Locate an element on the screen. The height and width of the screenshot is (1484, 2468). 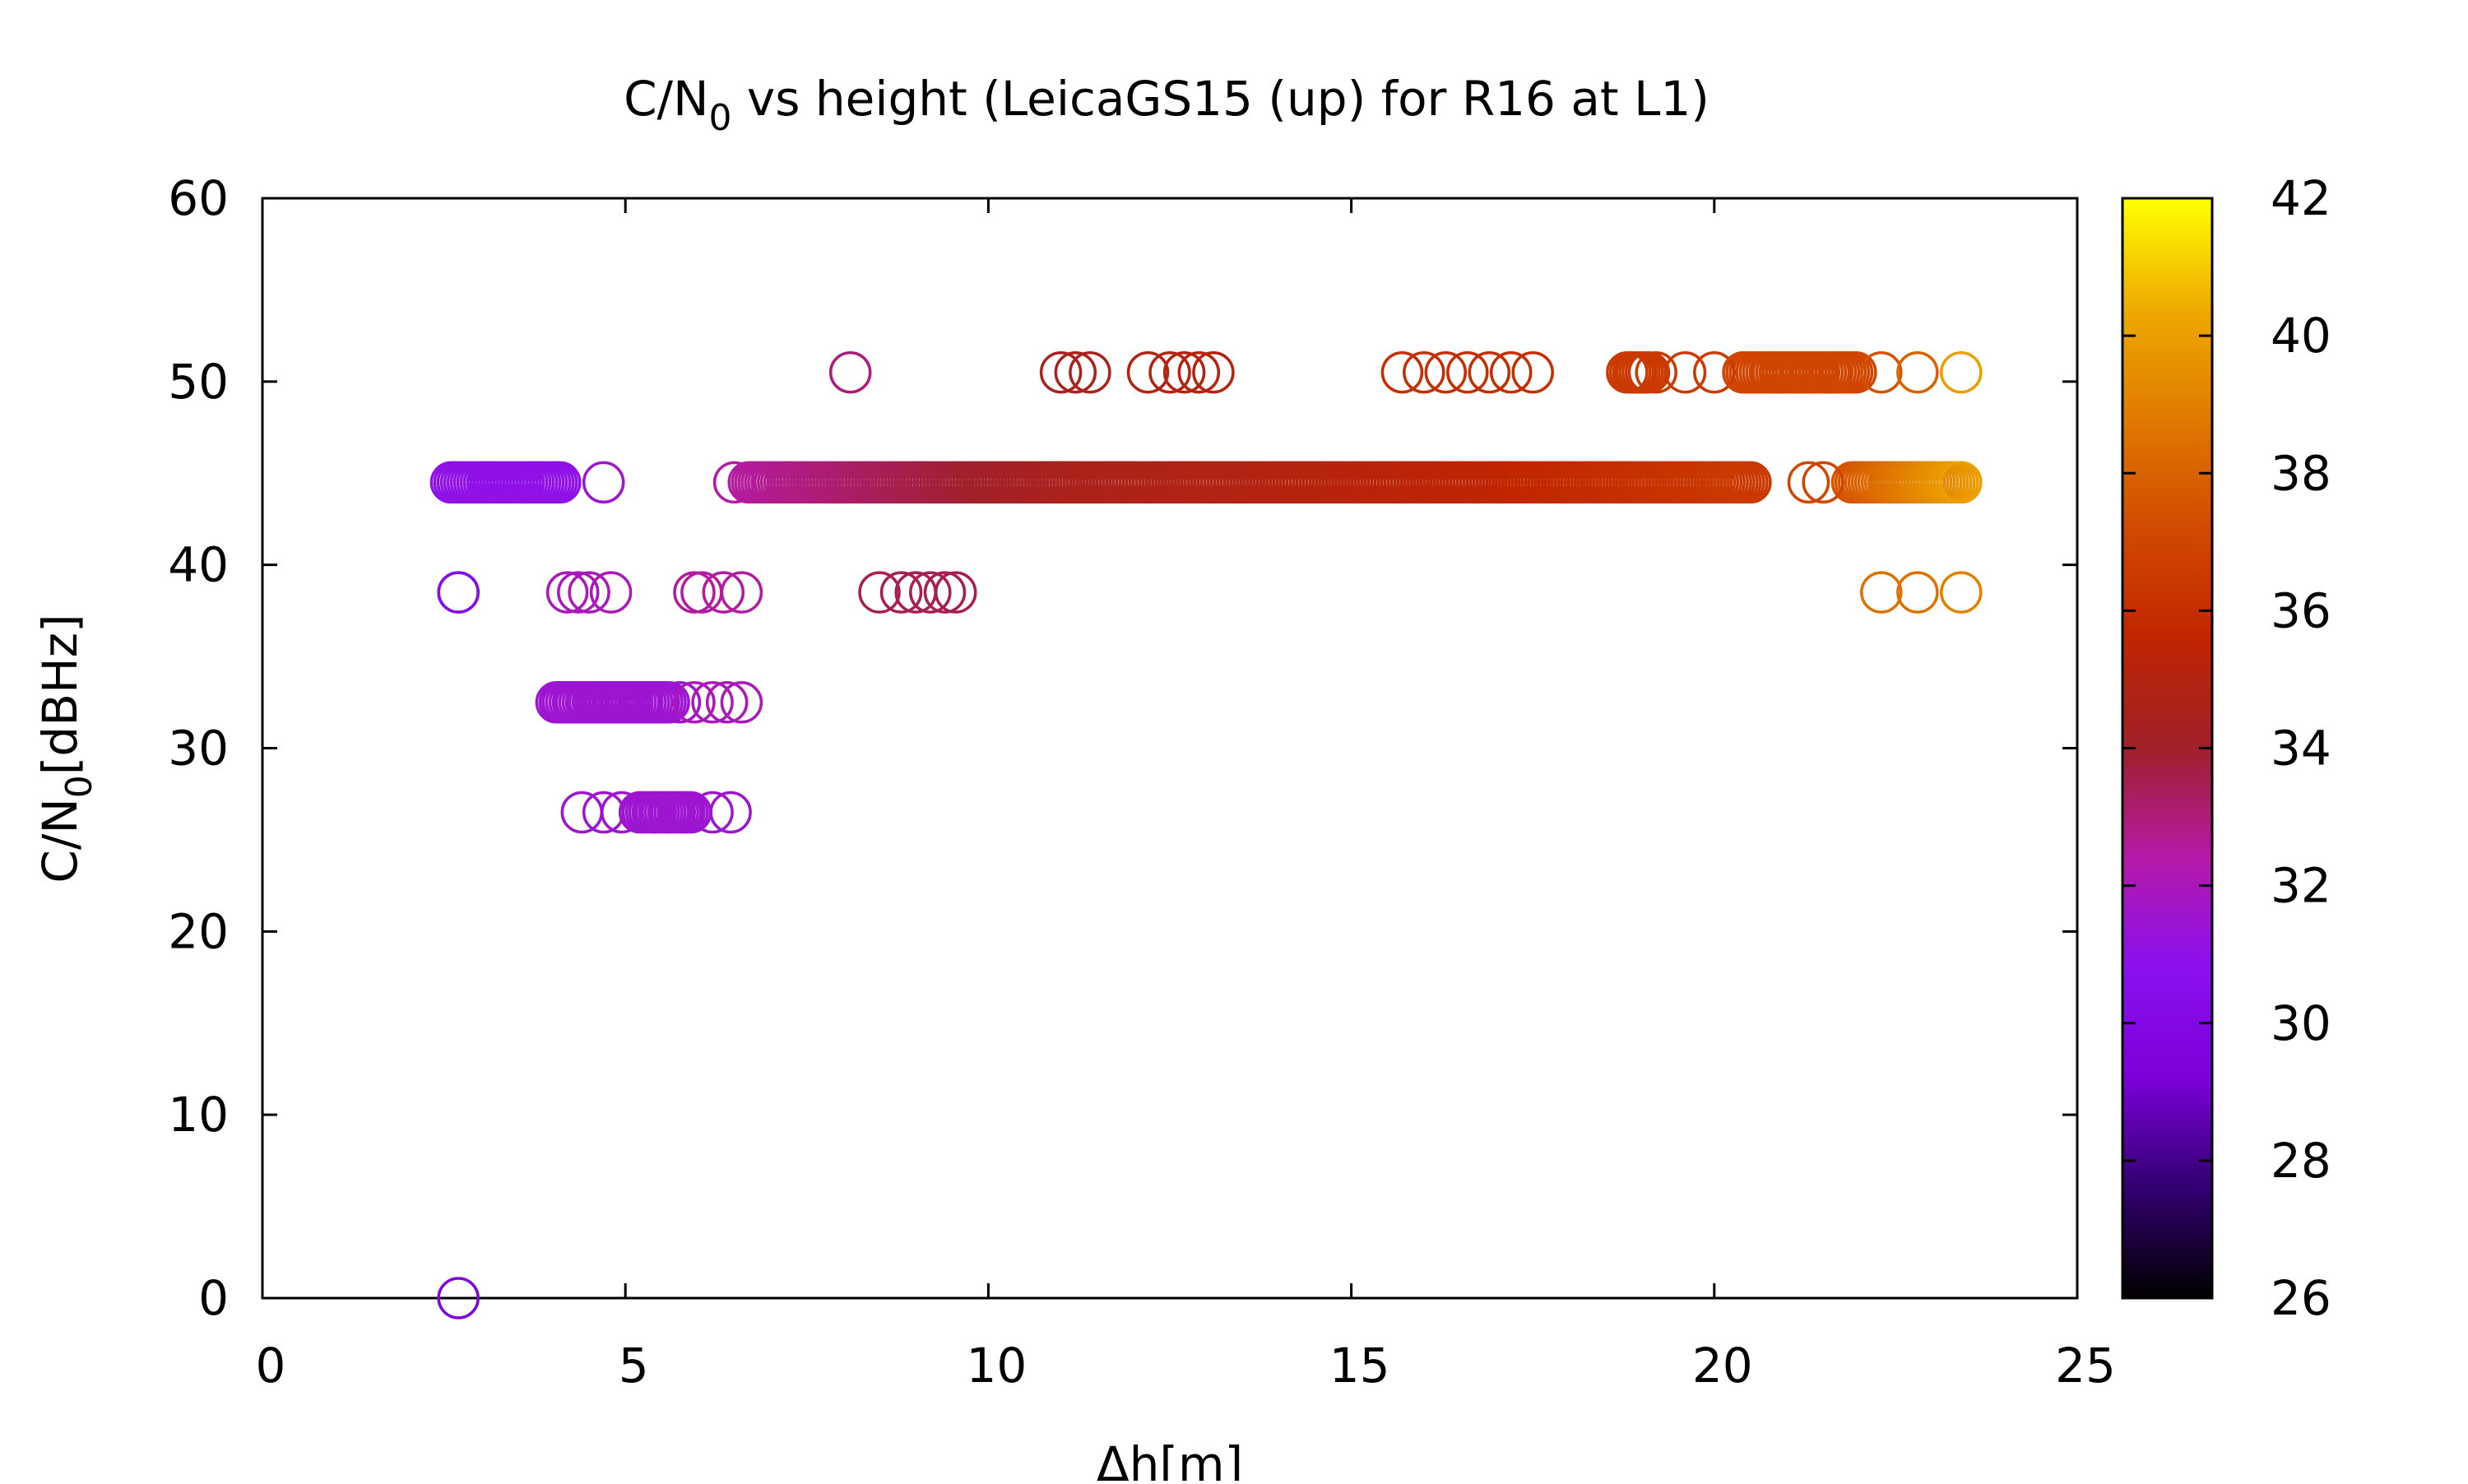
colorbar-tick-label: 34 is located at coordinates (2301, 749).